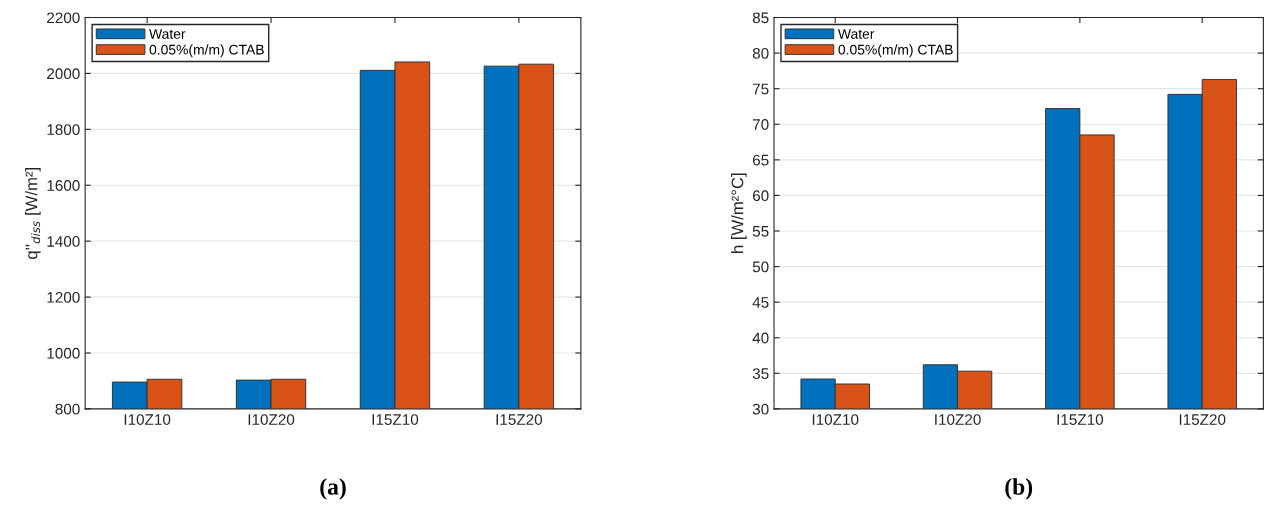 Image resolution: width=1271 pixels, height=515 pixels. I want to click on text: (b), so click(1019, 489).